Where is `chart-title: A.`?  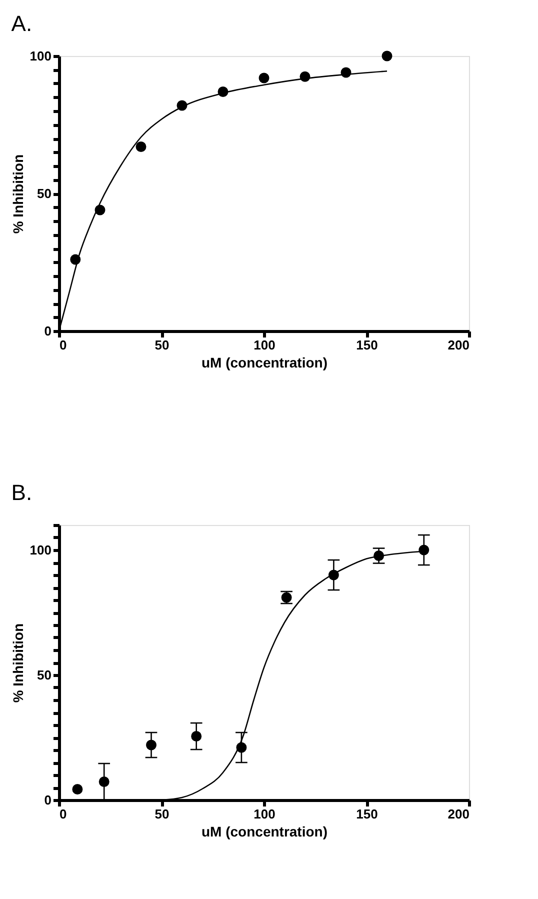 chart-title: A. is located at coordinates (21, 23).